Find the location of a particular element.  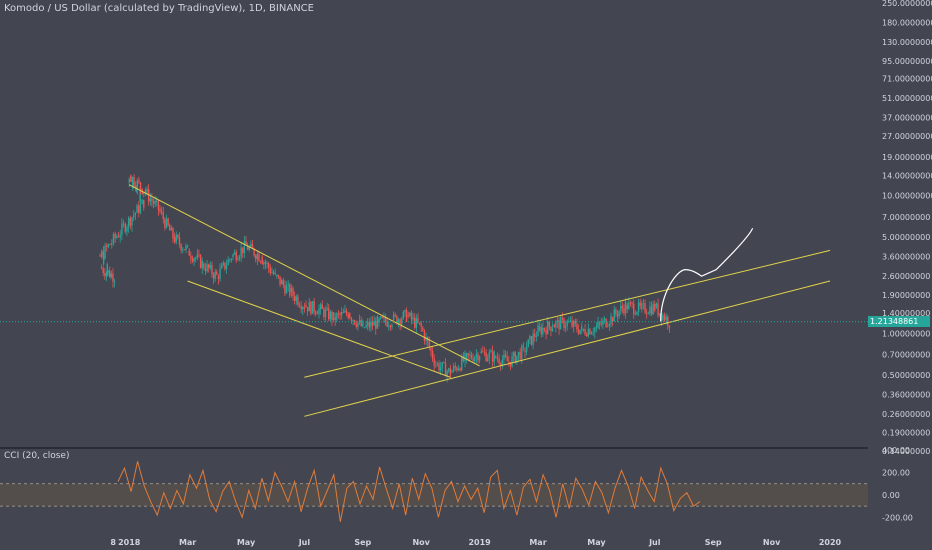

price-tick-label: 250.00000000 is located at coordinates (907, 4).